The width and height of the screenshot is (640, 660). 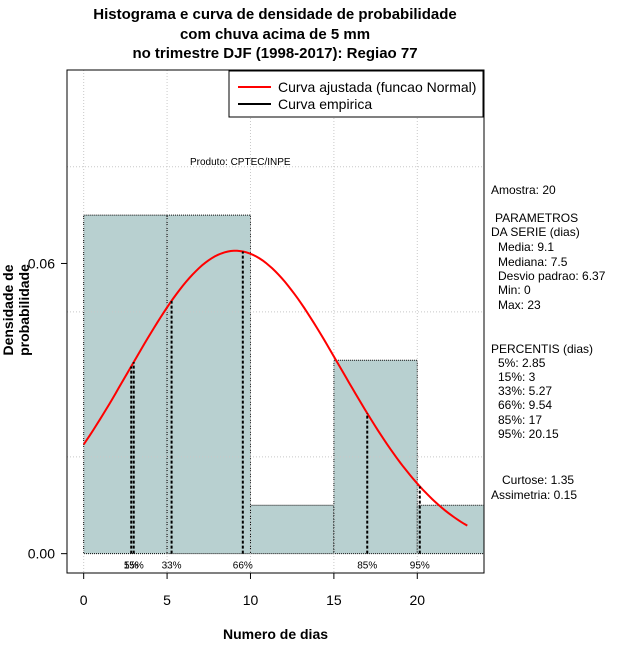 I want to click on legend-entry-1: Curva empirica, so click(x=325, y=104).